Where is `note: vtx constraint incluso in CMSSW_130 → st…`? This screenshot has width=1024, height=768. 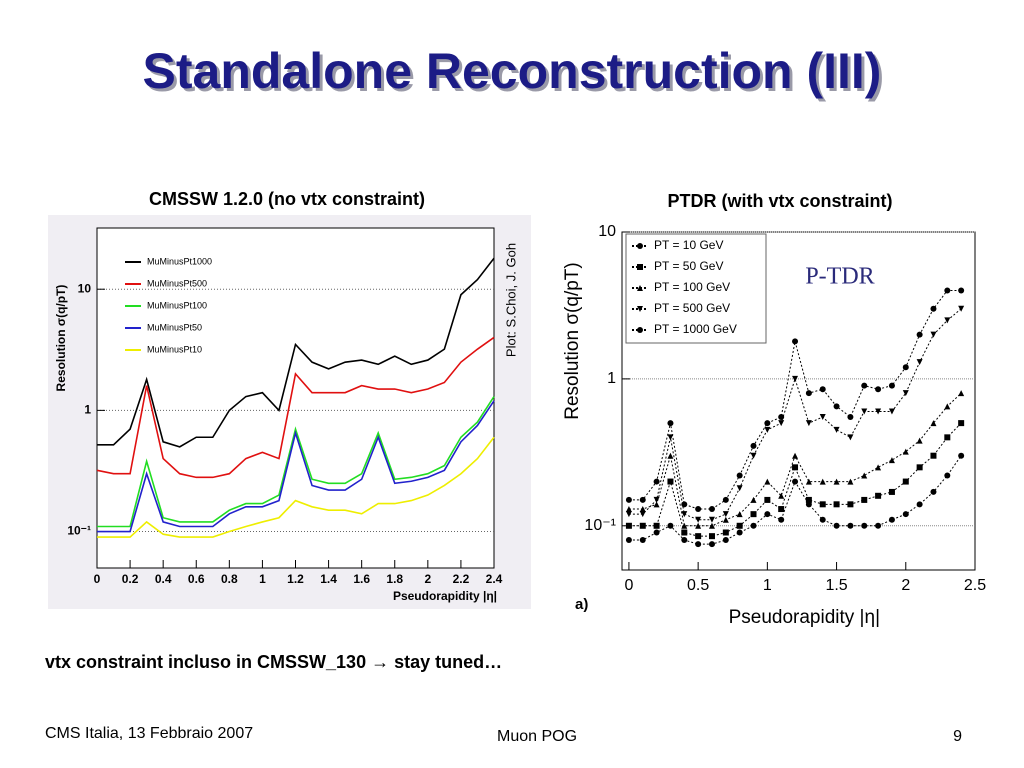
note: vtx constraint incluso in CMSSW_130 → st… is located at coordinates (273, 662).